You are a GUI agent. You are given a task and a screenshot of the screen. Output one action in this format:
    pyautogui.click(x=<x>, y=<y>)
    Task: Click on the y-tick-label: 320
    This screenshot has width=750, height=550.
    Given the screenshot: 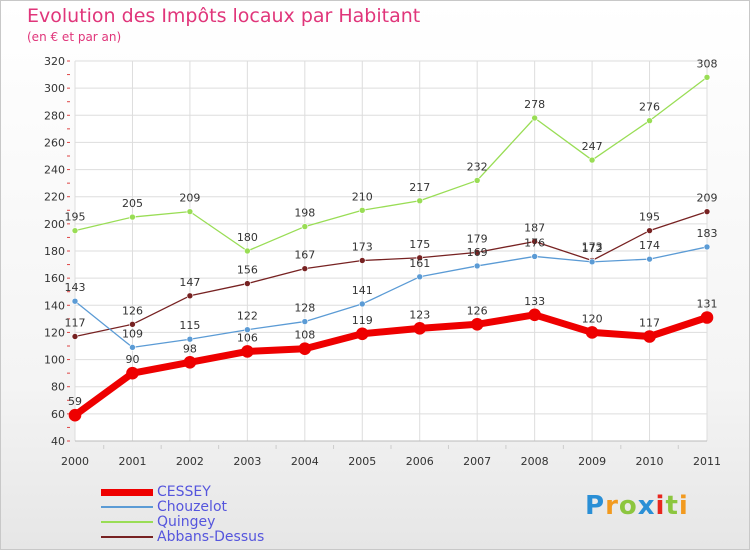 What is the action you would take?
    pyautogui.click(x=54, y=61)
    